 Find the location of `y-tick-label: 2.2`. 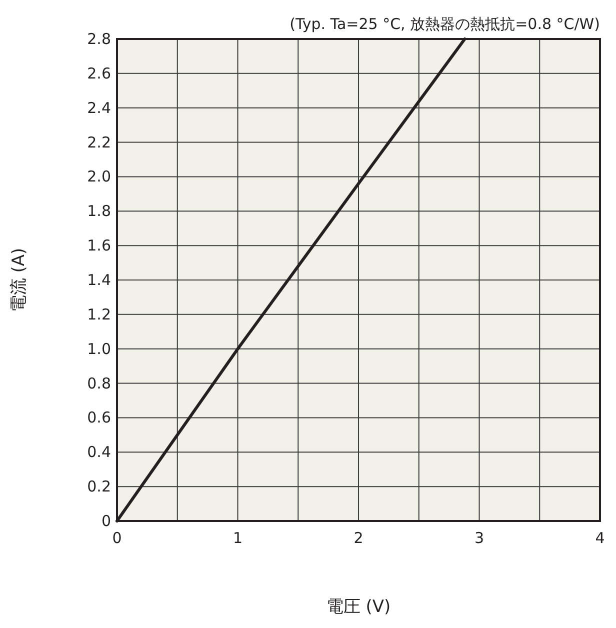

y-tick-label: 2.2 is located at coordinates (99, 142).